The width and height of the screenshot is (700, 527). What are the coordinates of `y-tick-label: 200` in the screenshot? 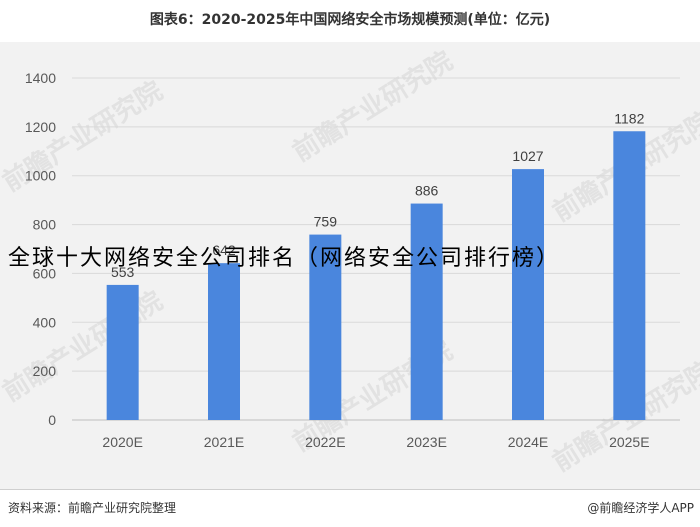 It's located at (45, 371).